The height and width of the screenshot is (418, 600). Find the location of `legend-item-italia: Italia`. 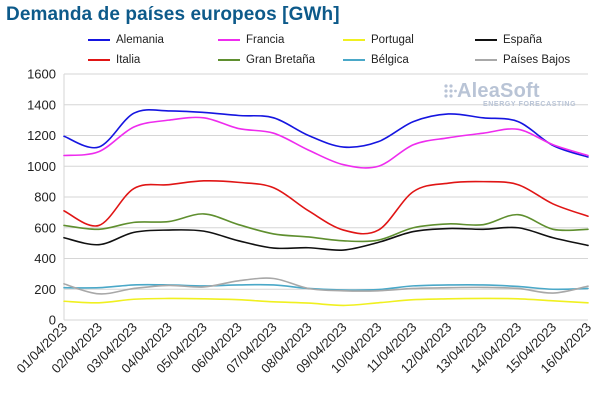

legend-item-italia: Italia is located at coordinates (114, 60).